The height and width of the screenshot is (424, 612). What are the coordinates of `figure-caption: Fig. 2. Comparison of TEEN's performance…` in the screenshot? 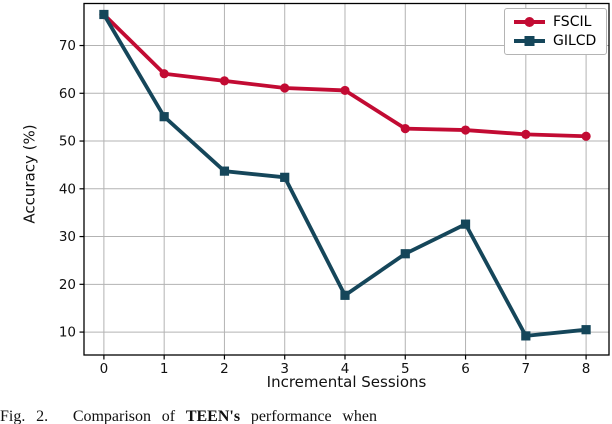 It's located at (306, 415).